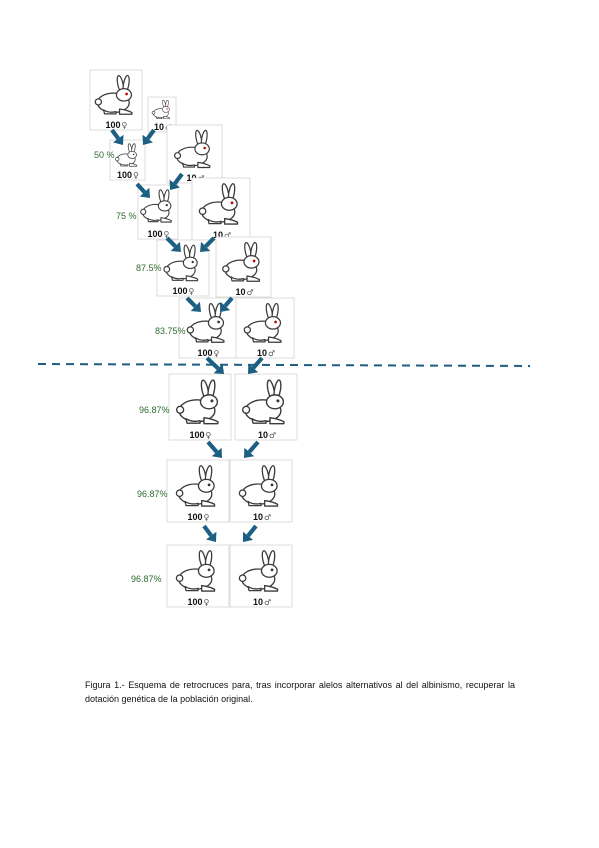  I want to click on separator-dashed-line, so click(284, 365).